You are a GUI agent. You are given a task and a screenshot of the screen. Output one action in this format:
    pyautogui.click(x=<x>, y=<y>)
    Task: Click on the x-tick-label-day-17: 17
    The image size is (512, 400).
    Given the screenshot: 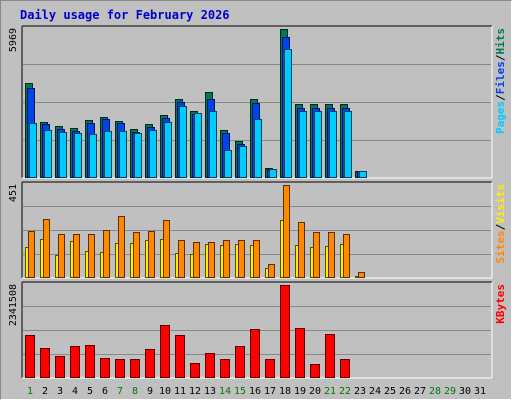 What is the action you would take?
    pyautogui.click(x=270, y=391)
    